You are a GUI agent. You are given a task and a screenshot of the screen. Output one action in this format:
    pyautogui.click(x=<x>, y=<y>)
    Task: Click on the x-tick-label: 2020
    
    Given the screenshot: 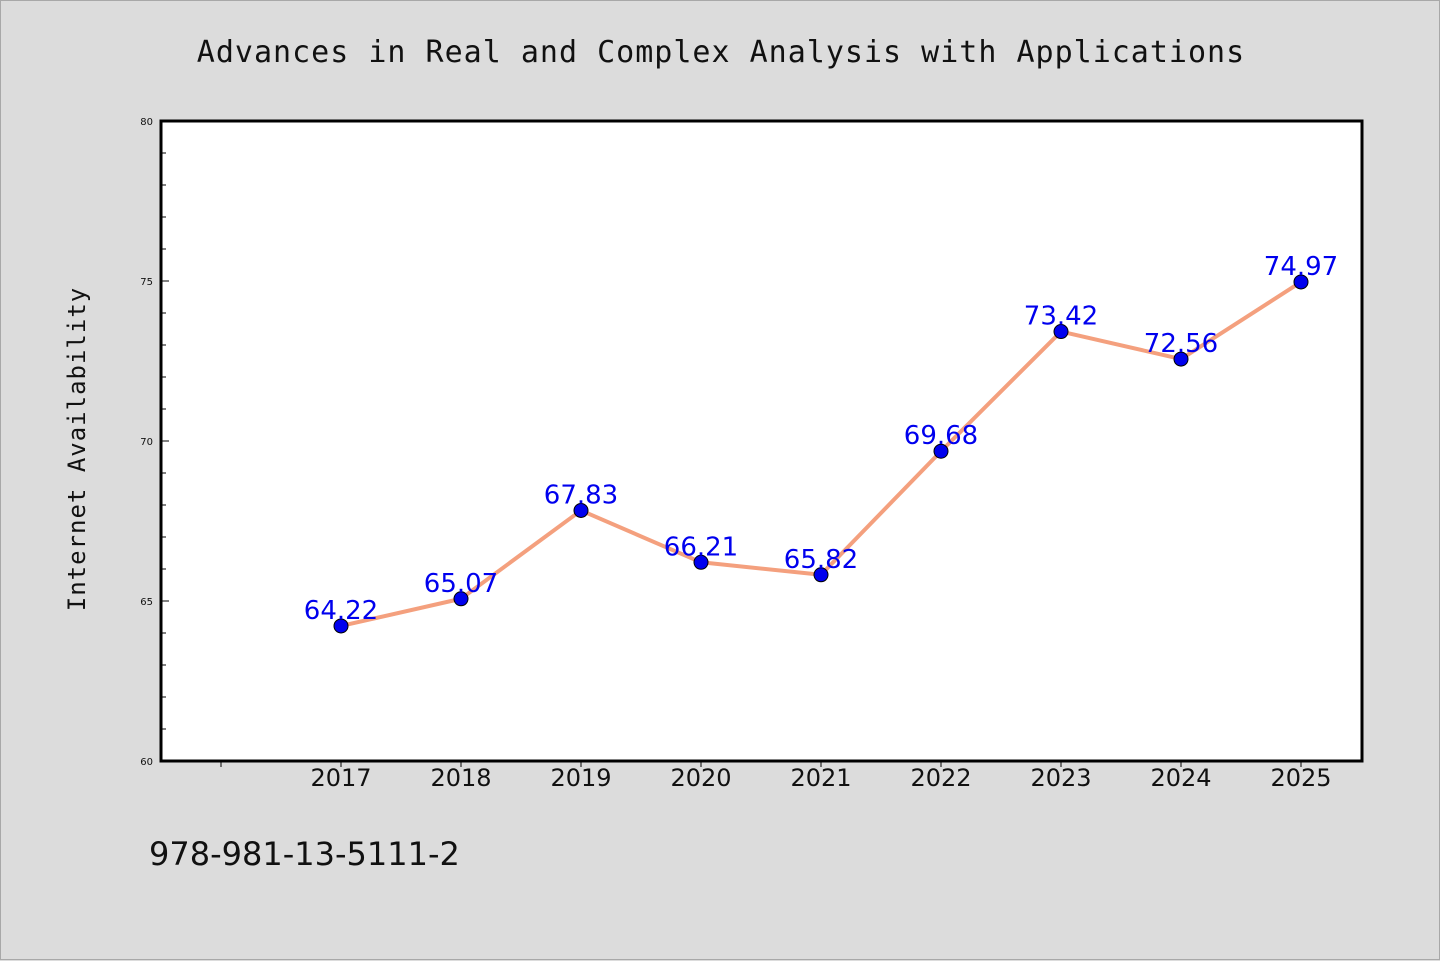 What is the action you would take?
    pyautogui.click(x=700, y=778)
    